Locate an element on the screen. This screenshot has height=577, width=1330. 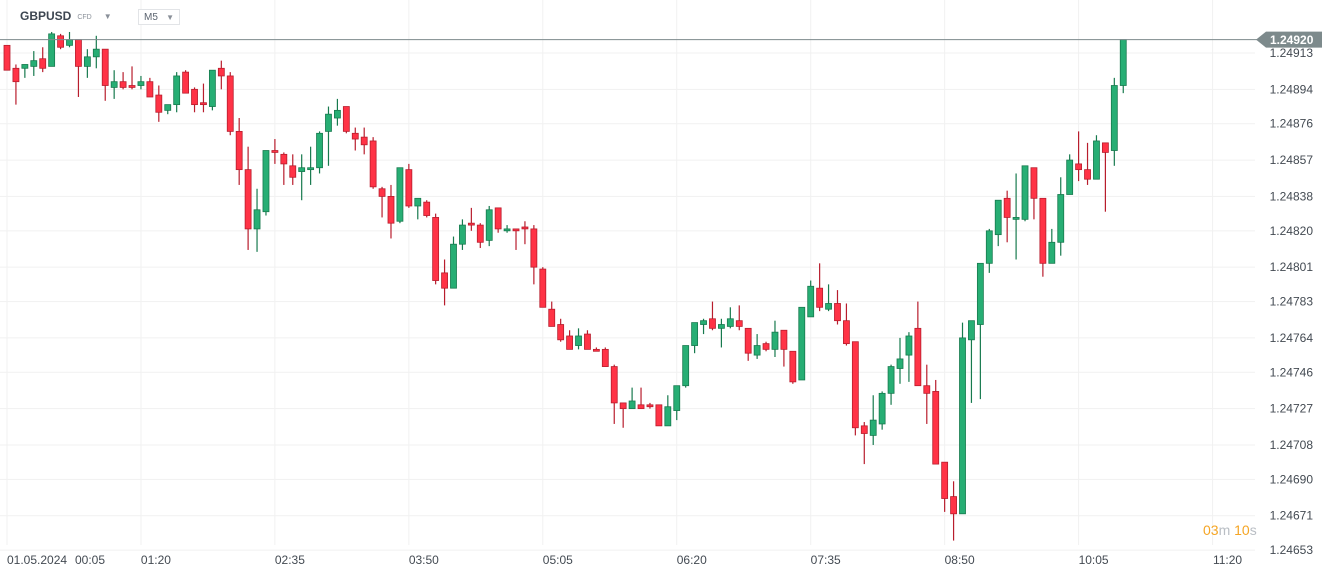
timeframe-select: M5 ▼ is located at coordinates (159, 17).